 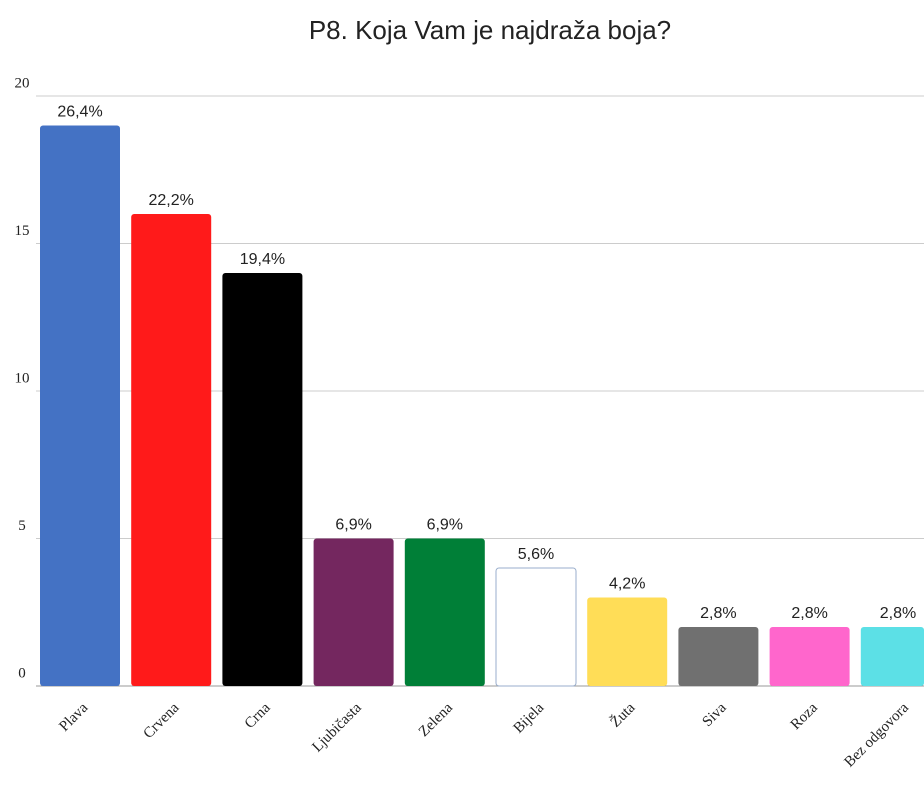 What do you see at coordinates (536, 554) in the screenshot?
I see `value-label: 5,6%` at bounding box center [536, 554].